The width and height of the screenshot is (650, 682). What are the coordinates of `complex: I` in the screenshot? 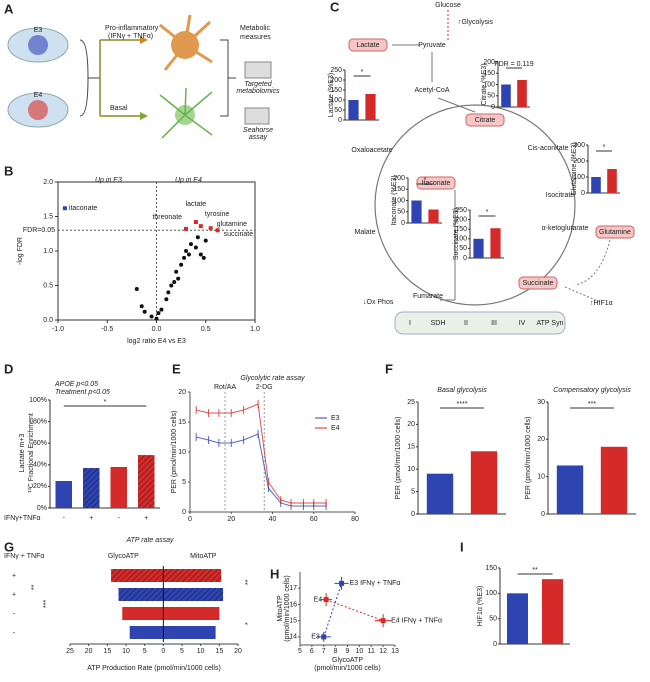 It's located at (410, 323).